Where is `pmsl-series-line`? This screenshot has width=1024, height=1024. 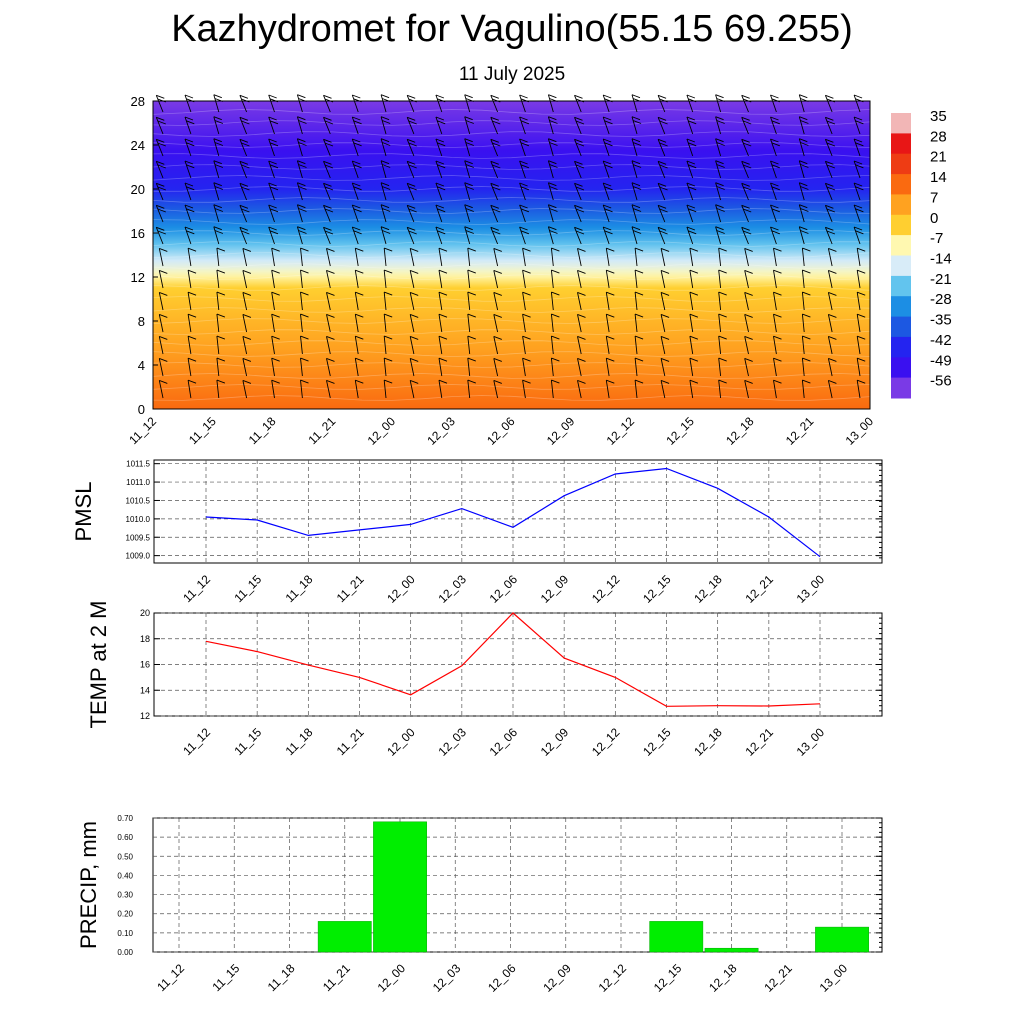 pmsl-series-line is located at coordinates (513, 512).